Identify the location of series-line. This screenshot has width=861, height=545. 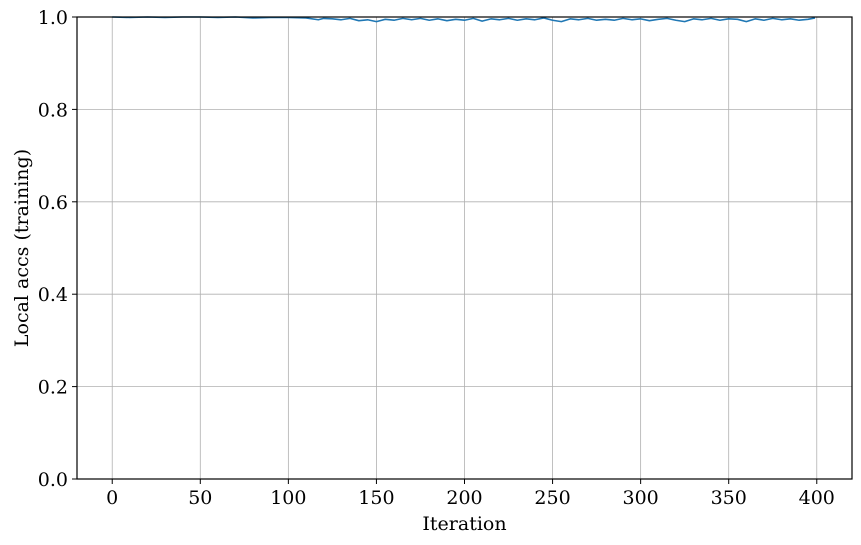
(464, 19).